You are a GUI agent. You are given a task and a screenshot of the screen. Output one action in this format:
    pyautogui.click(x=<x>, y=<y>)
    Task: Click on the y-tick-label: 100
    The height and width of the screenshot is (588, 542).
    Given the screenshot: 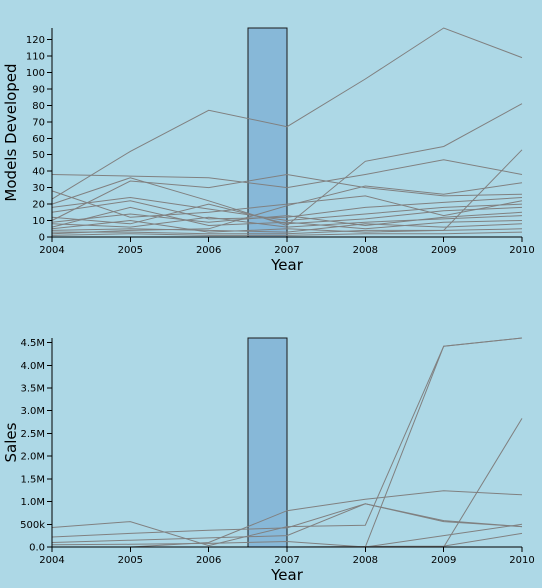 What is the action you would take?
    pyautogui.click(x=35, y=73)
    